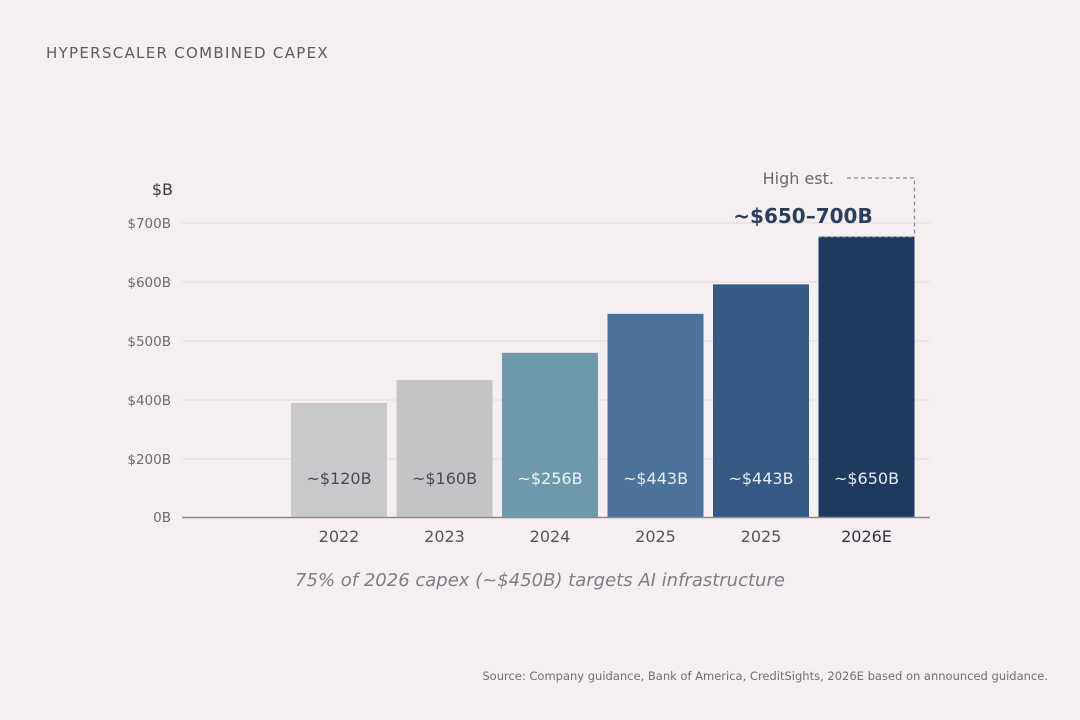 Image resolution: width=1080 pixels, height=720 pixels. What do you see at coordinates (550, 536) in the screenshot?
I see `x-tick-label: 2024` at bounding box center [550, 536].